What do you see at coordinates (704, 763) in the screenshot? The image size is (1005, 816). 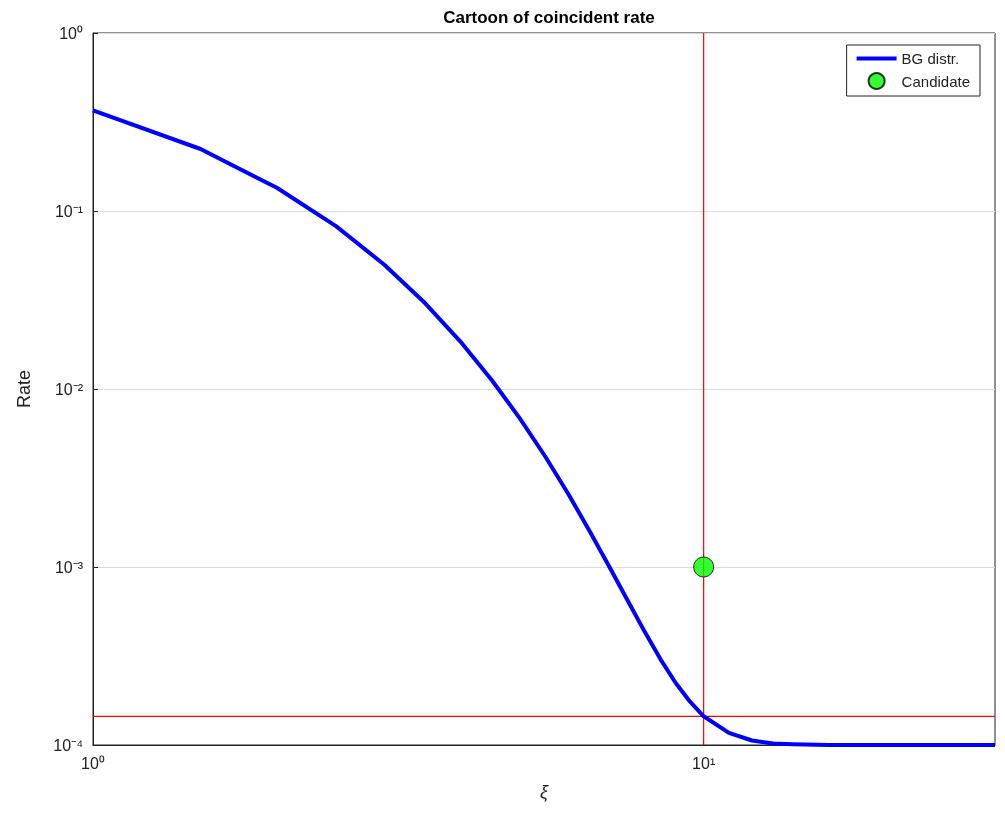 I see `x-tick-label: 10¹` at bounding box center [704, 763].